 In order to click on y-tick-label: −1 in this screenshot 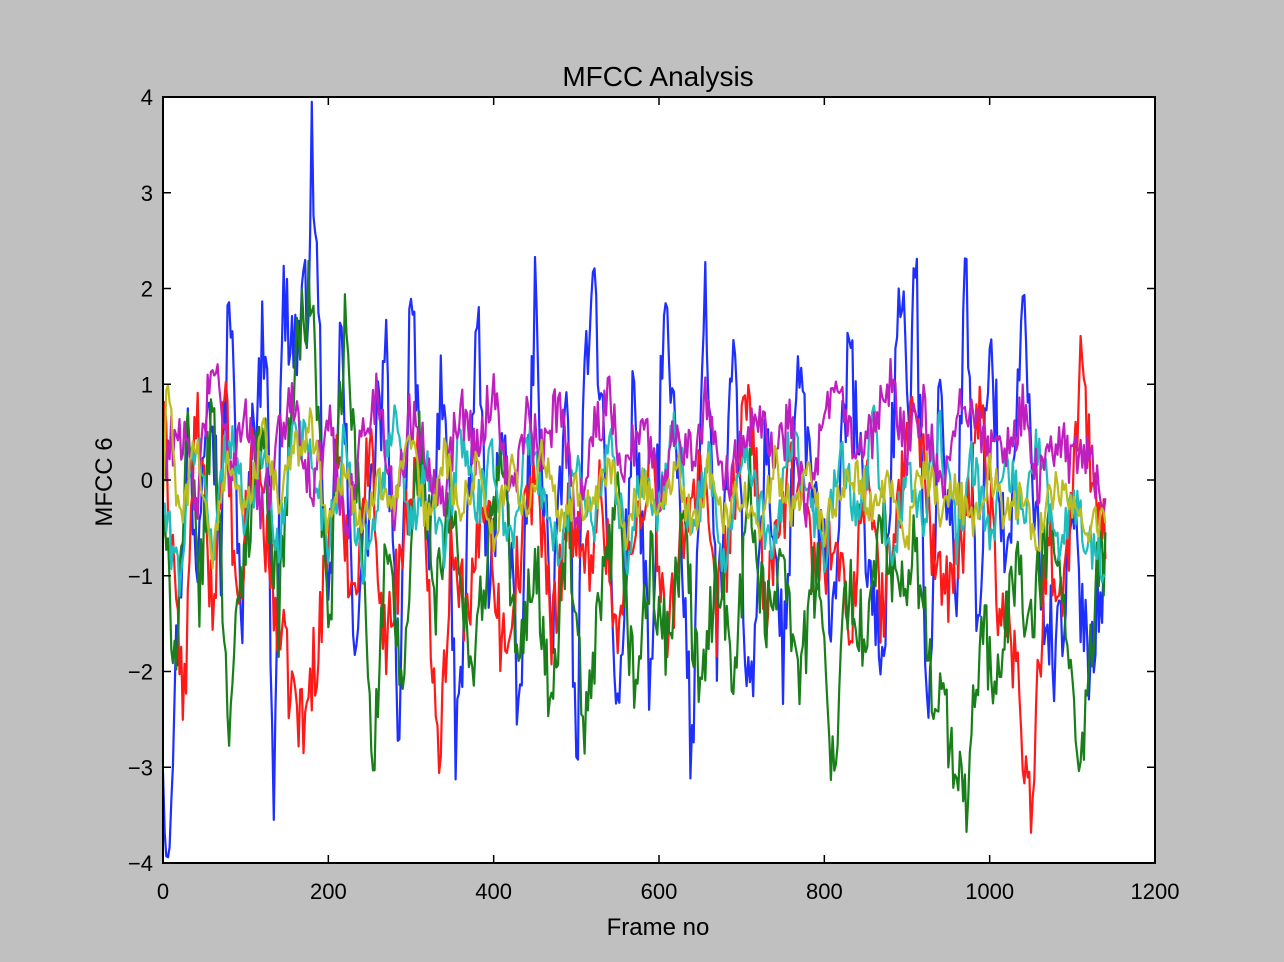, I will do `click(140, 576)`.